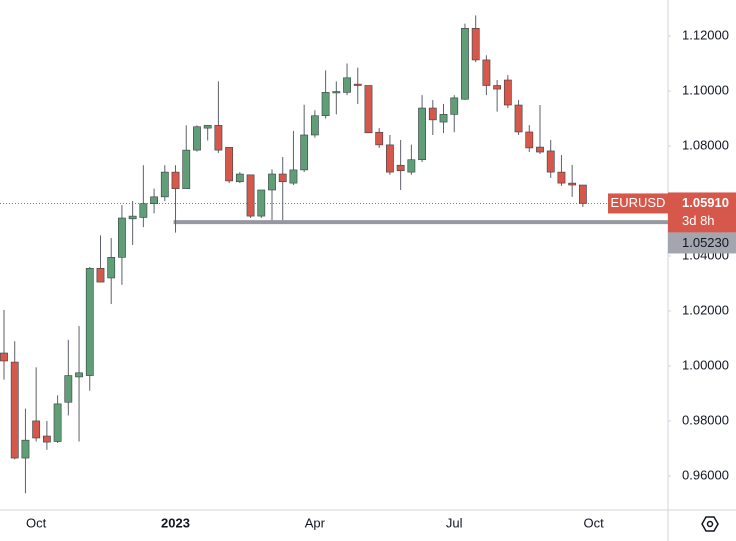 The width and height of the screenshot is (736, 541). Describe the element at coordinates (705, 144) in the screenshot. I see `y-tick-label: 1.08000` at that location.